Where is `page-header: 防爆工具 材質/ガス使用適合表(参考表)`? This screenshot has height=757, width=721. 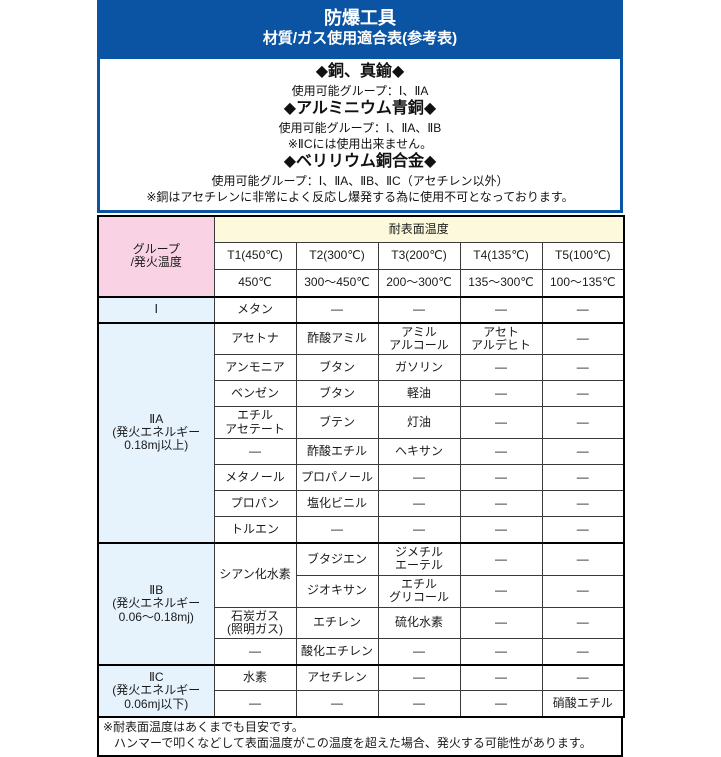
page-header: 防爆工具 材質/ガス使用適合表(参考表) is located at coordinates (360, 28).